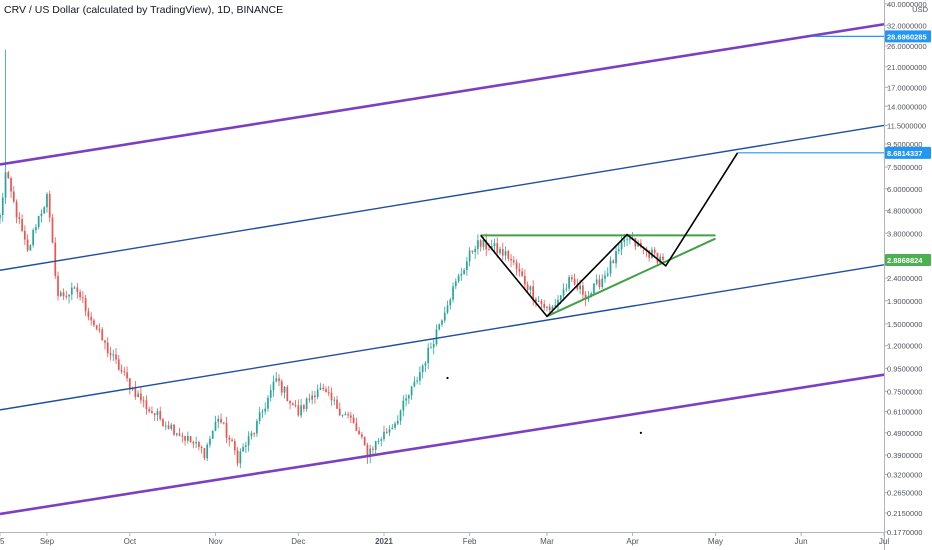 Image resolution: width=932 pixels, height=550 pixels. Describe the element at coordinates (904, 474) in the screenshot. I see `y-tick-label: 0.3200000` at that location.